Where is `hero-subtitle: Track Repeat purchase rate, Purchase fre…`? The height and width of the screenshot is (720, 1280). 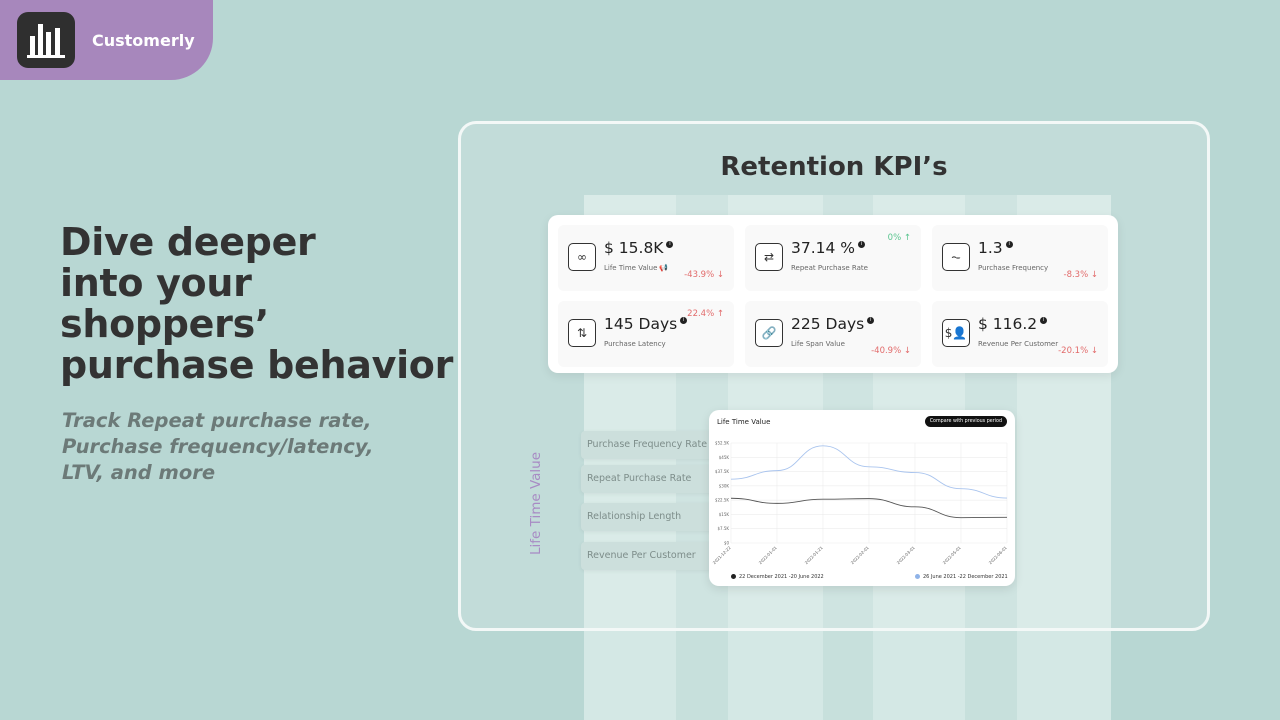
hero-subtitle: Track Repeat purchase rate, Purchase fre… is located at coordinates (242, 447).